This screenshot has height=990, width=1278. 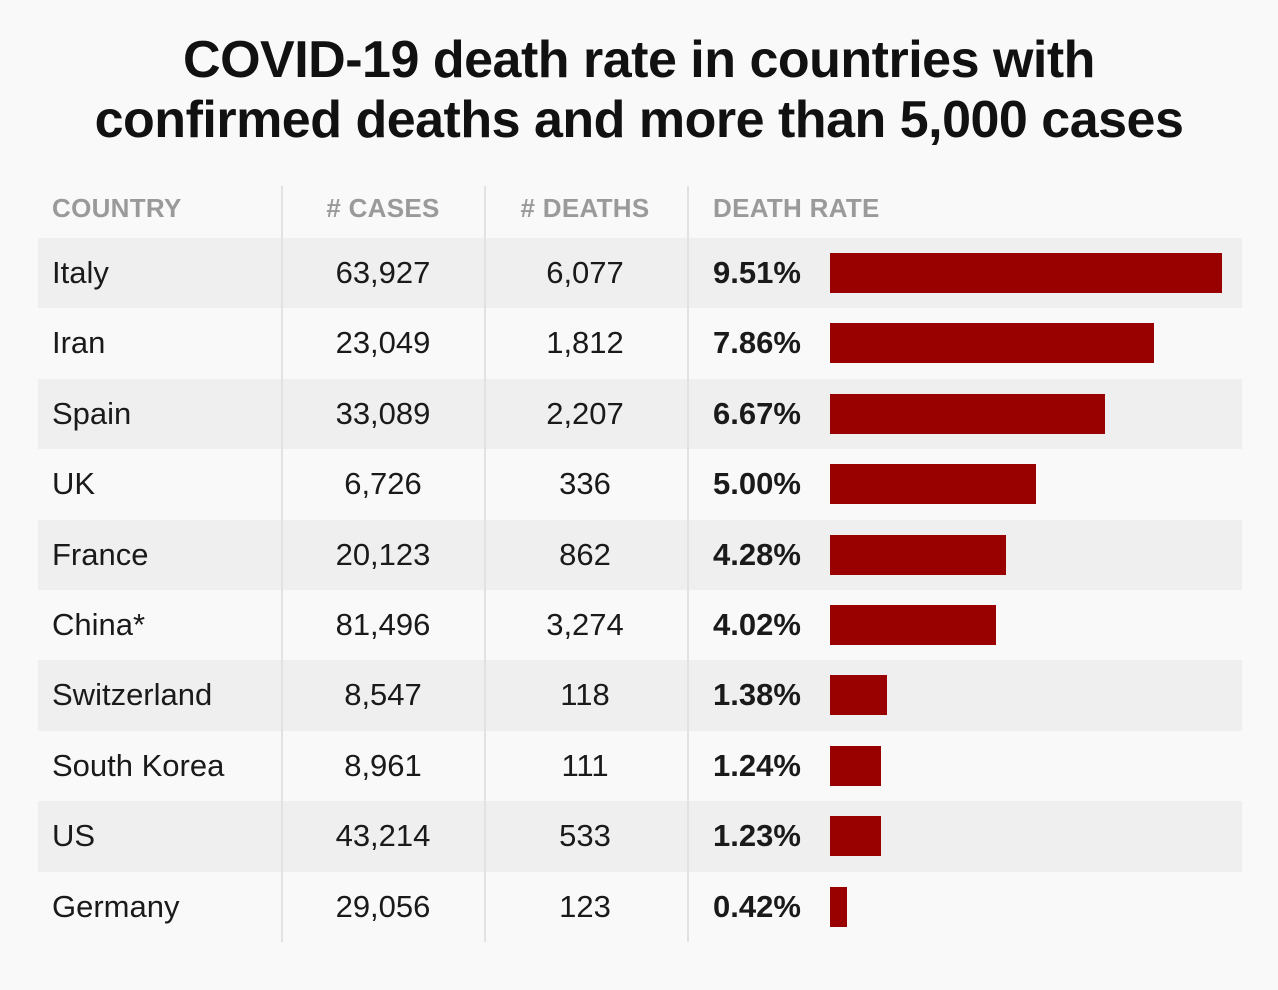 What do you see at coordinates (640, 414) in the screenshot?
I see `table-row: Spain 33,089 2,207 6.67%` at bounding box center [640, 414].